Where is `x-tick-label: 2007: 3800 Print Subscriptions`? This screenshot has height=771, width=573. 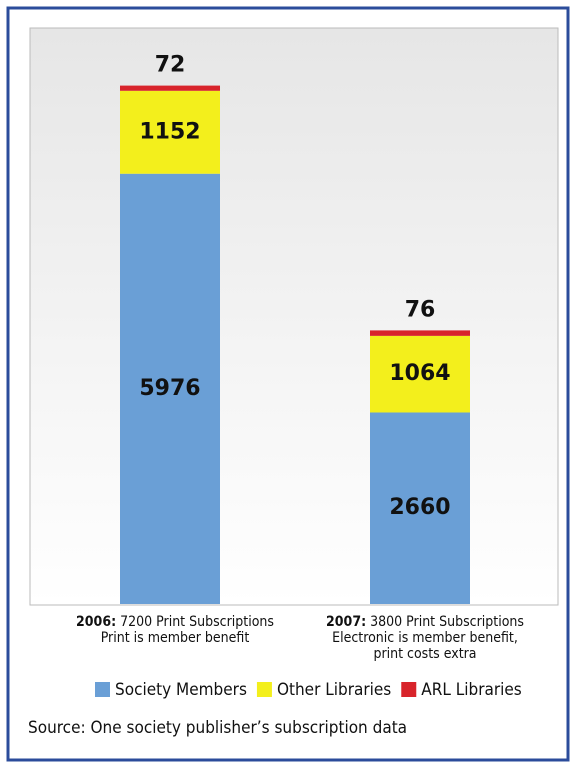
x-tick-label: 2007: 3800 Print Subscriptions is located at coordinates (425, 622).